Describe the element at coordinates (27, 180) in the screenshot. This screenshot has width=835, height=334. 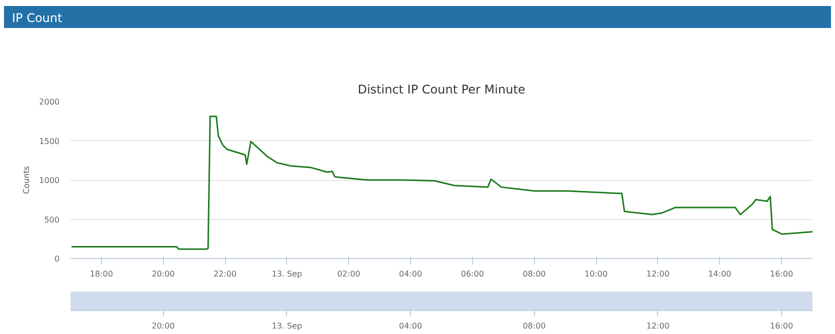
I see `y-axis-title: Counts` at that location.